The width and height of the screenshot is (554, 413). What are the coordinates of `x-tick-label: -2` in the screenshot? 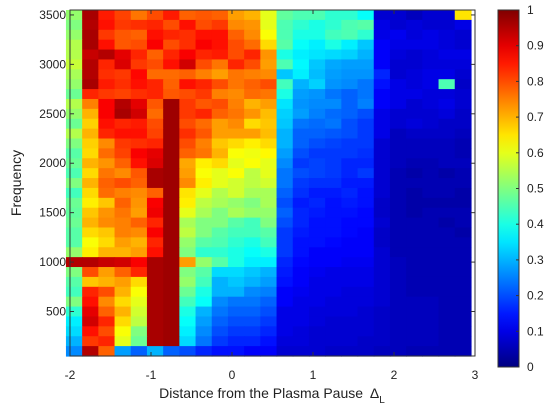 It's located at (70, 375).